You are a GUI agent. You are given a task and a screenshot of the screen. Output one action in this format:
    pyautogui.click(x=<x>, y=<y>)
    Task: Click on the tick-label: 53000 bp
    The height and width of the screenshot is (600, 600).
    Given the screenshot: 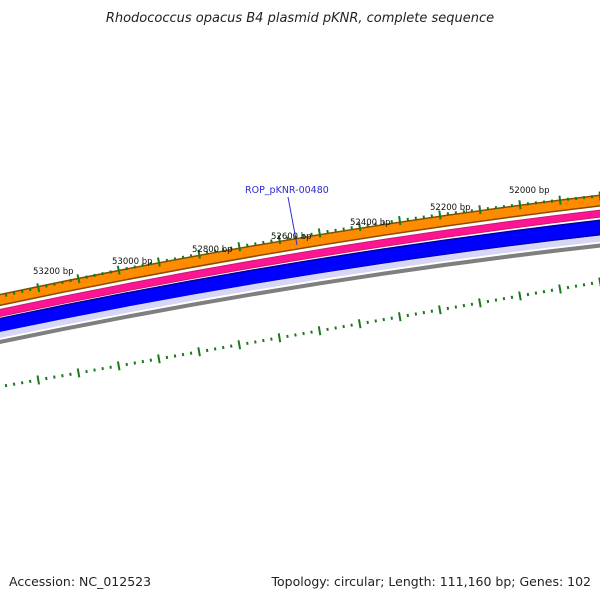 What is the action you would take?
    pyautogui.click(x=132, y=262)
    